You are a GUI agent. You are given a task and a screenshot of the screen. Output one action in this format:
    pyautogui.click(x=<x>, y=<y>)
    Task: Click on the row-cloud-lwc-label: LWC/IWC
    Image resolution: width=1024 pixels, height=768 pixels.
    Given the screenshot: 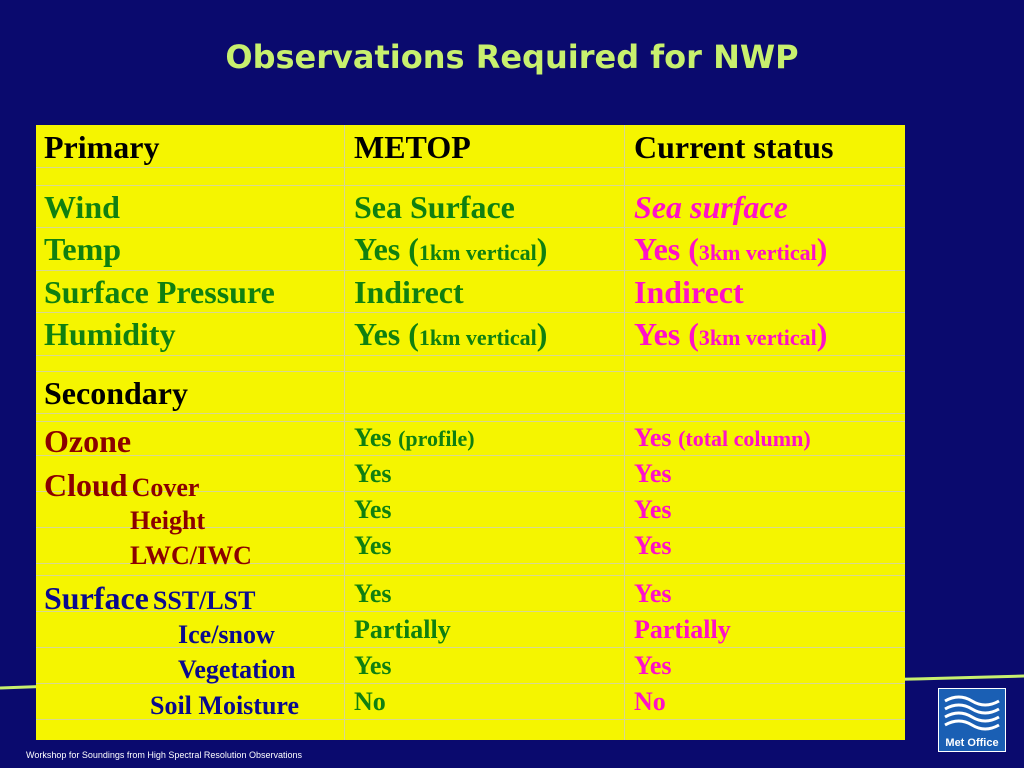 What is the action you would take?
    pyautogui.click(x=191, y=555)
    